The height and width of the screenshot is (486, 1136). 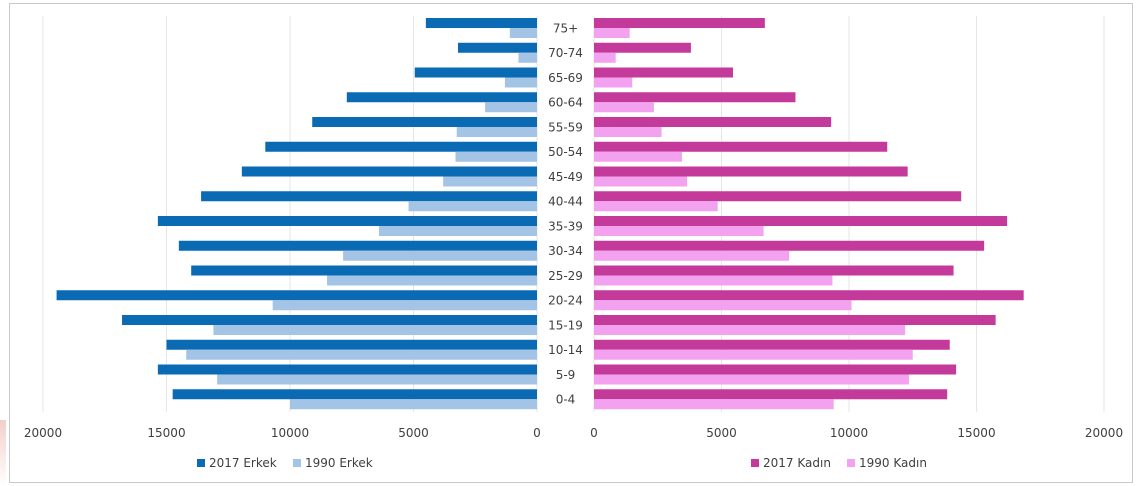 What do you see at coordinates (565, 226) in the screenshot?
I see `age-group-label: 35-39` at bounding box center [565, 226].